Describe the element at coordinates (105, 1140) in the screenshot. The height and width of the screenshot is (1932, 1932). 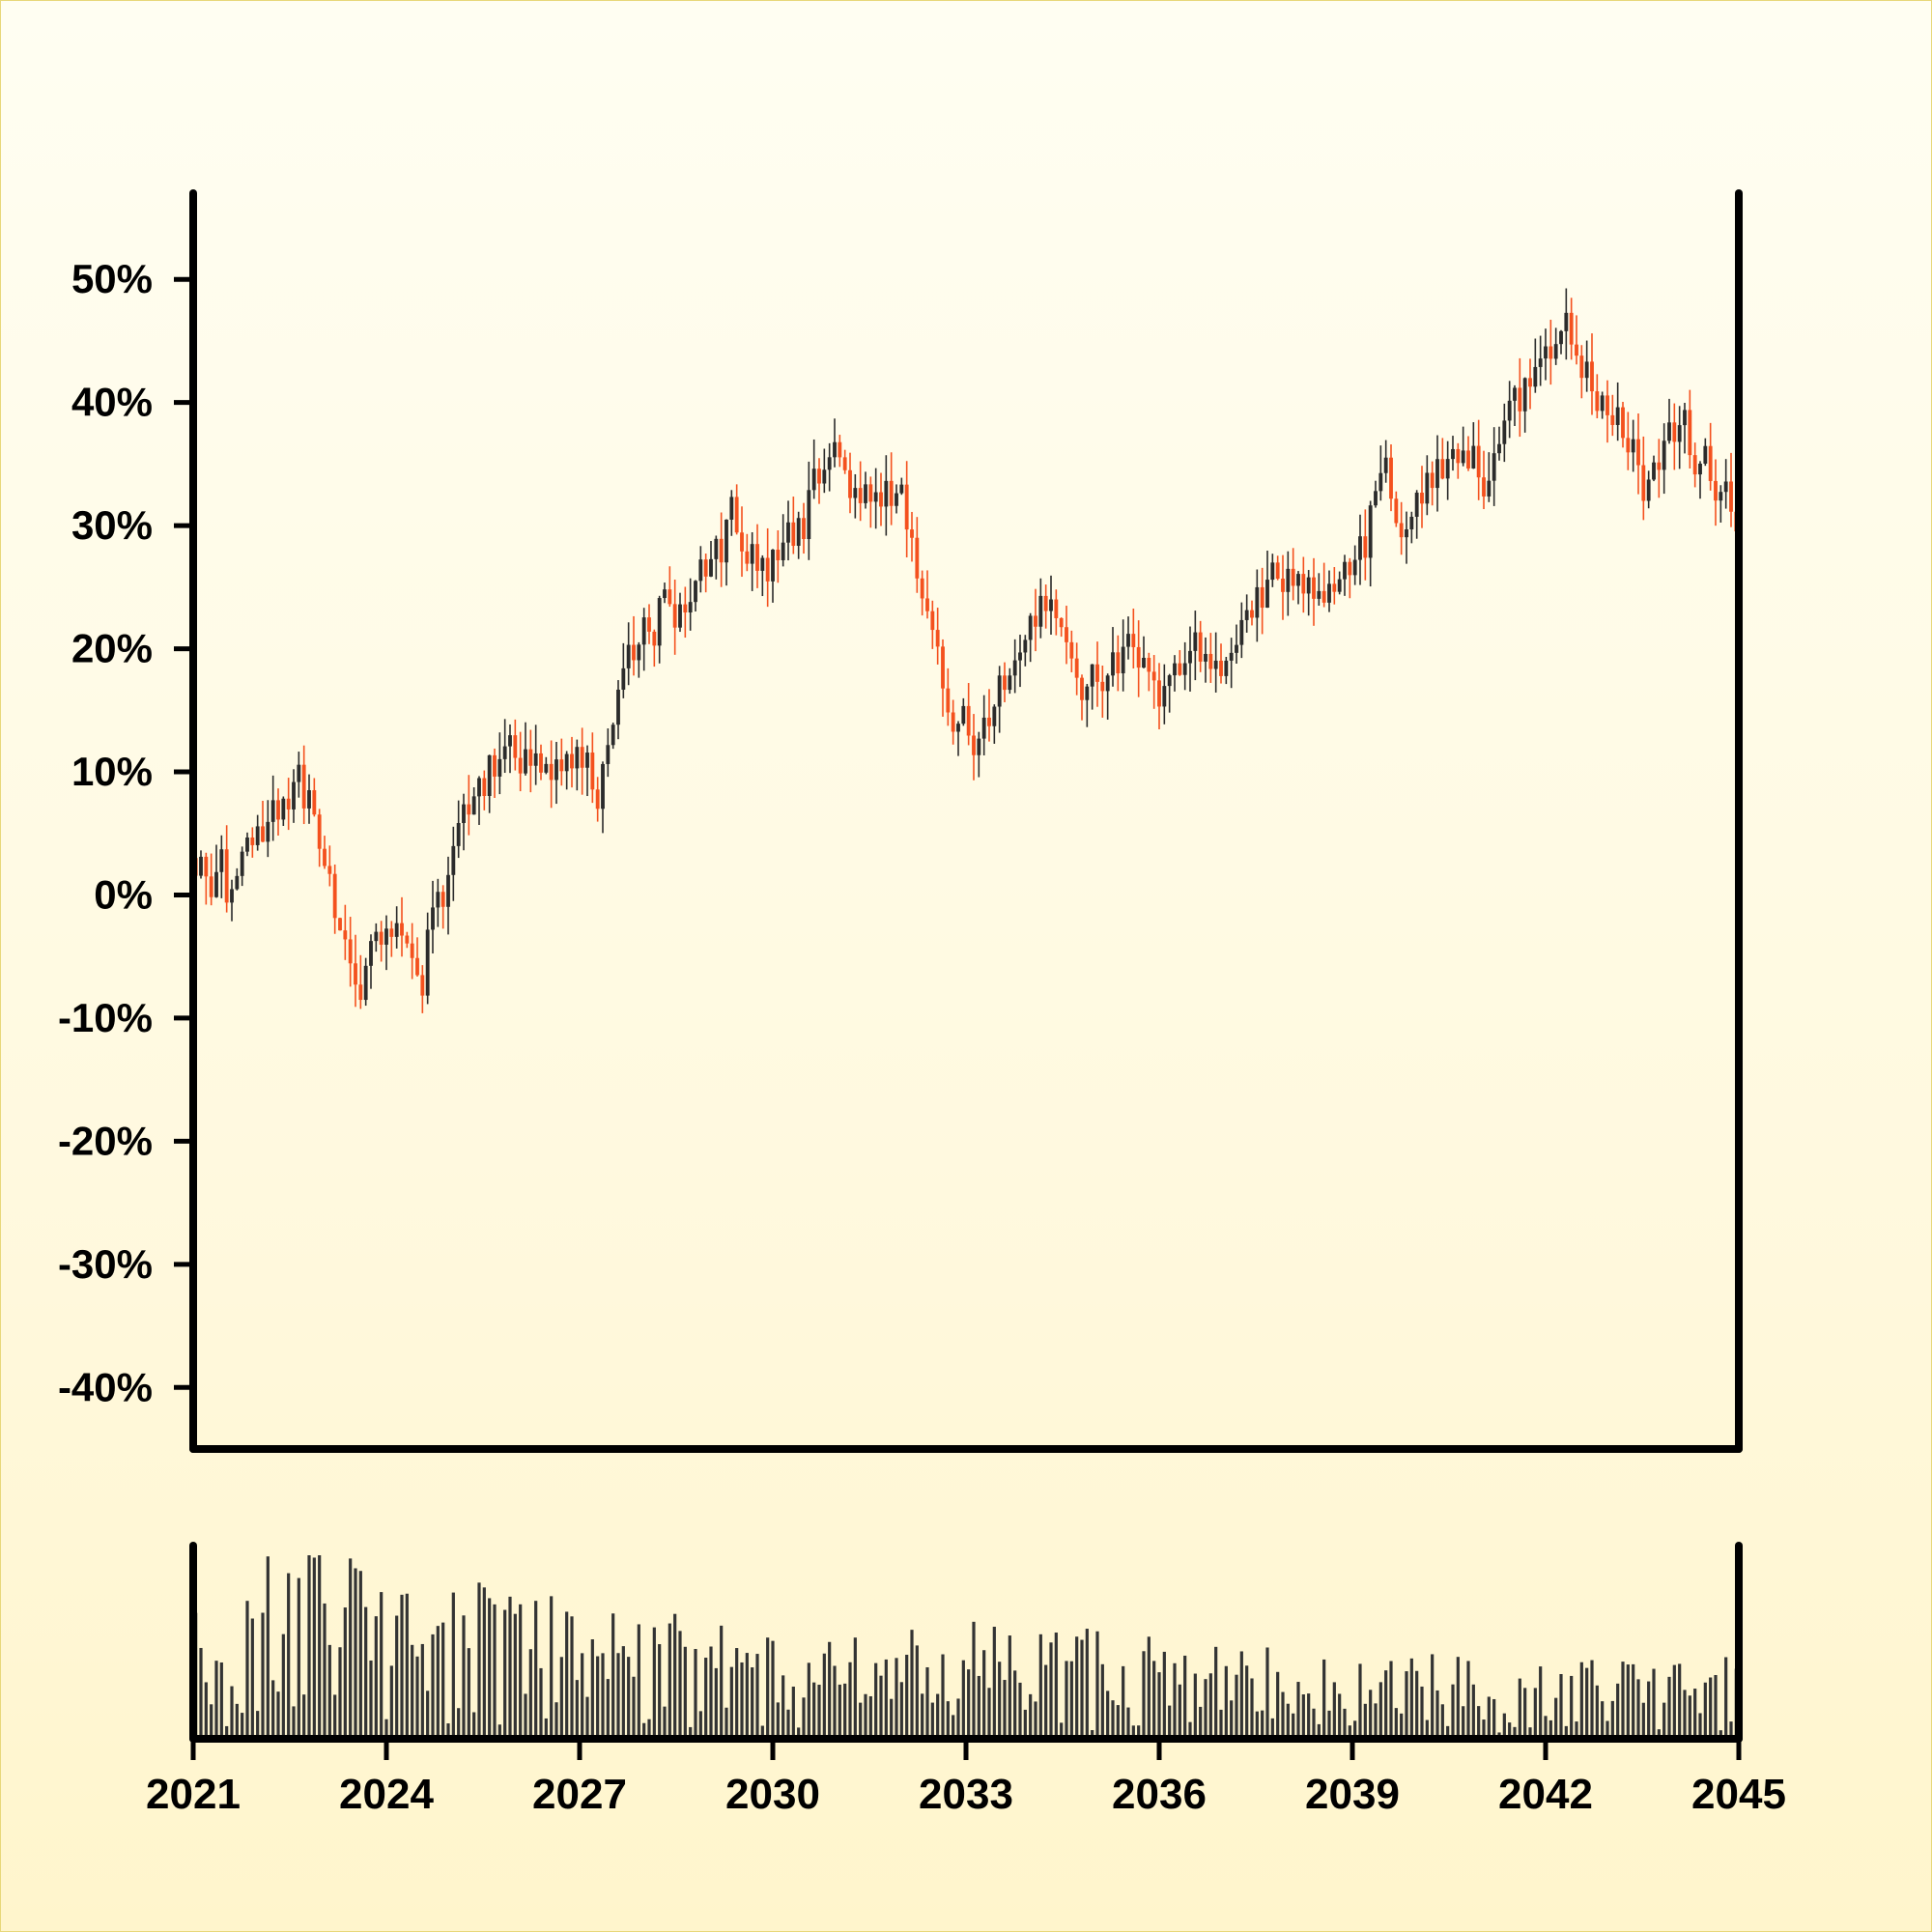
I see `y-tick-label: -20%` at that location.